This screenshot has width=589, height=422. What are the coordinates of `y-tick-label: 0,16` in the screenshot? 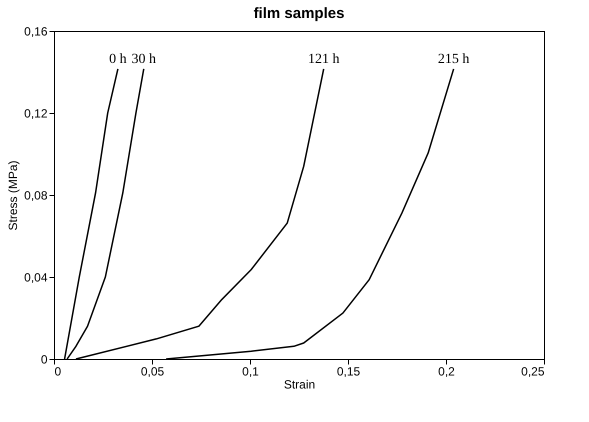 It's located at (36, 31).